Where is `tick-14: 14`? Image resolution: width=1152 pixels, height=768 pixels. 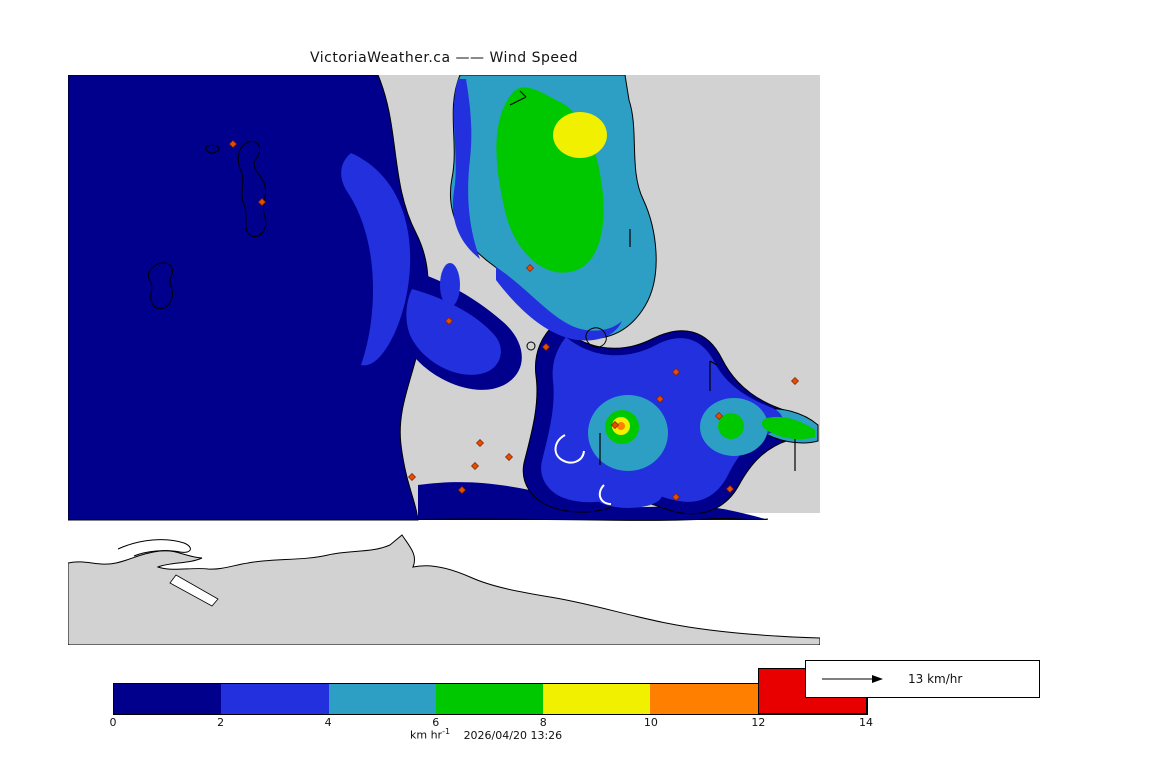
tick-14: 14 is located at coordinates (866, 722).